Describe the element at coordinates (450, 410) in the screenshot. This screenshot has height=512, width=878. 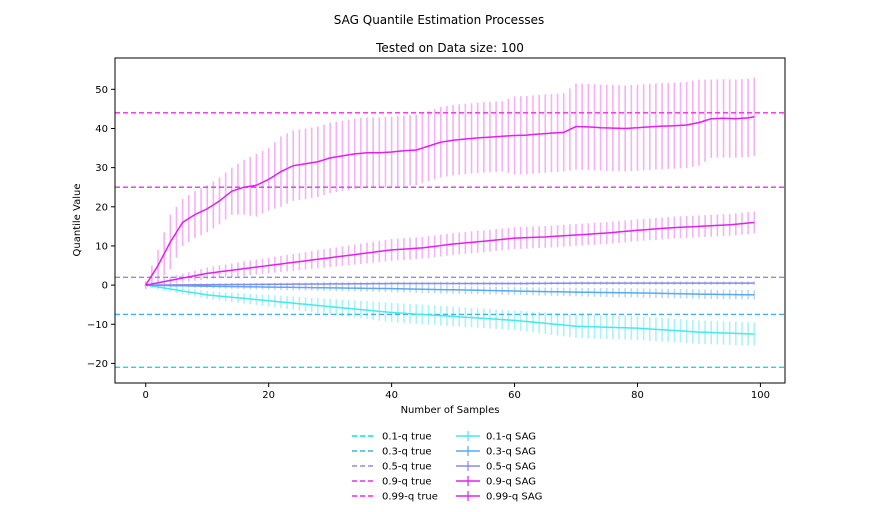
I see `x-axis-label: Number of Samples` at that location.